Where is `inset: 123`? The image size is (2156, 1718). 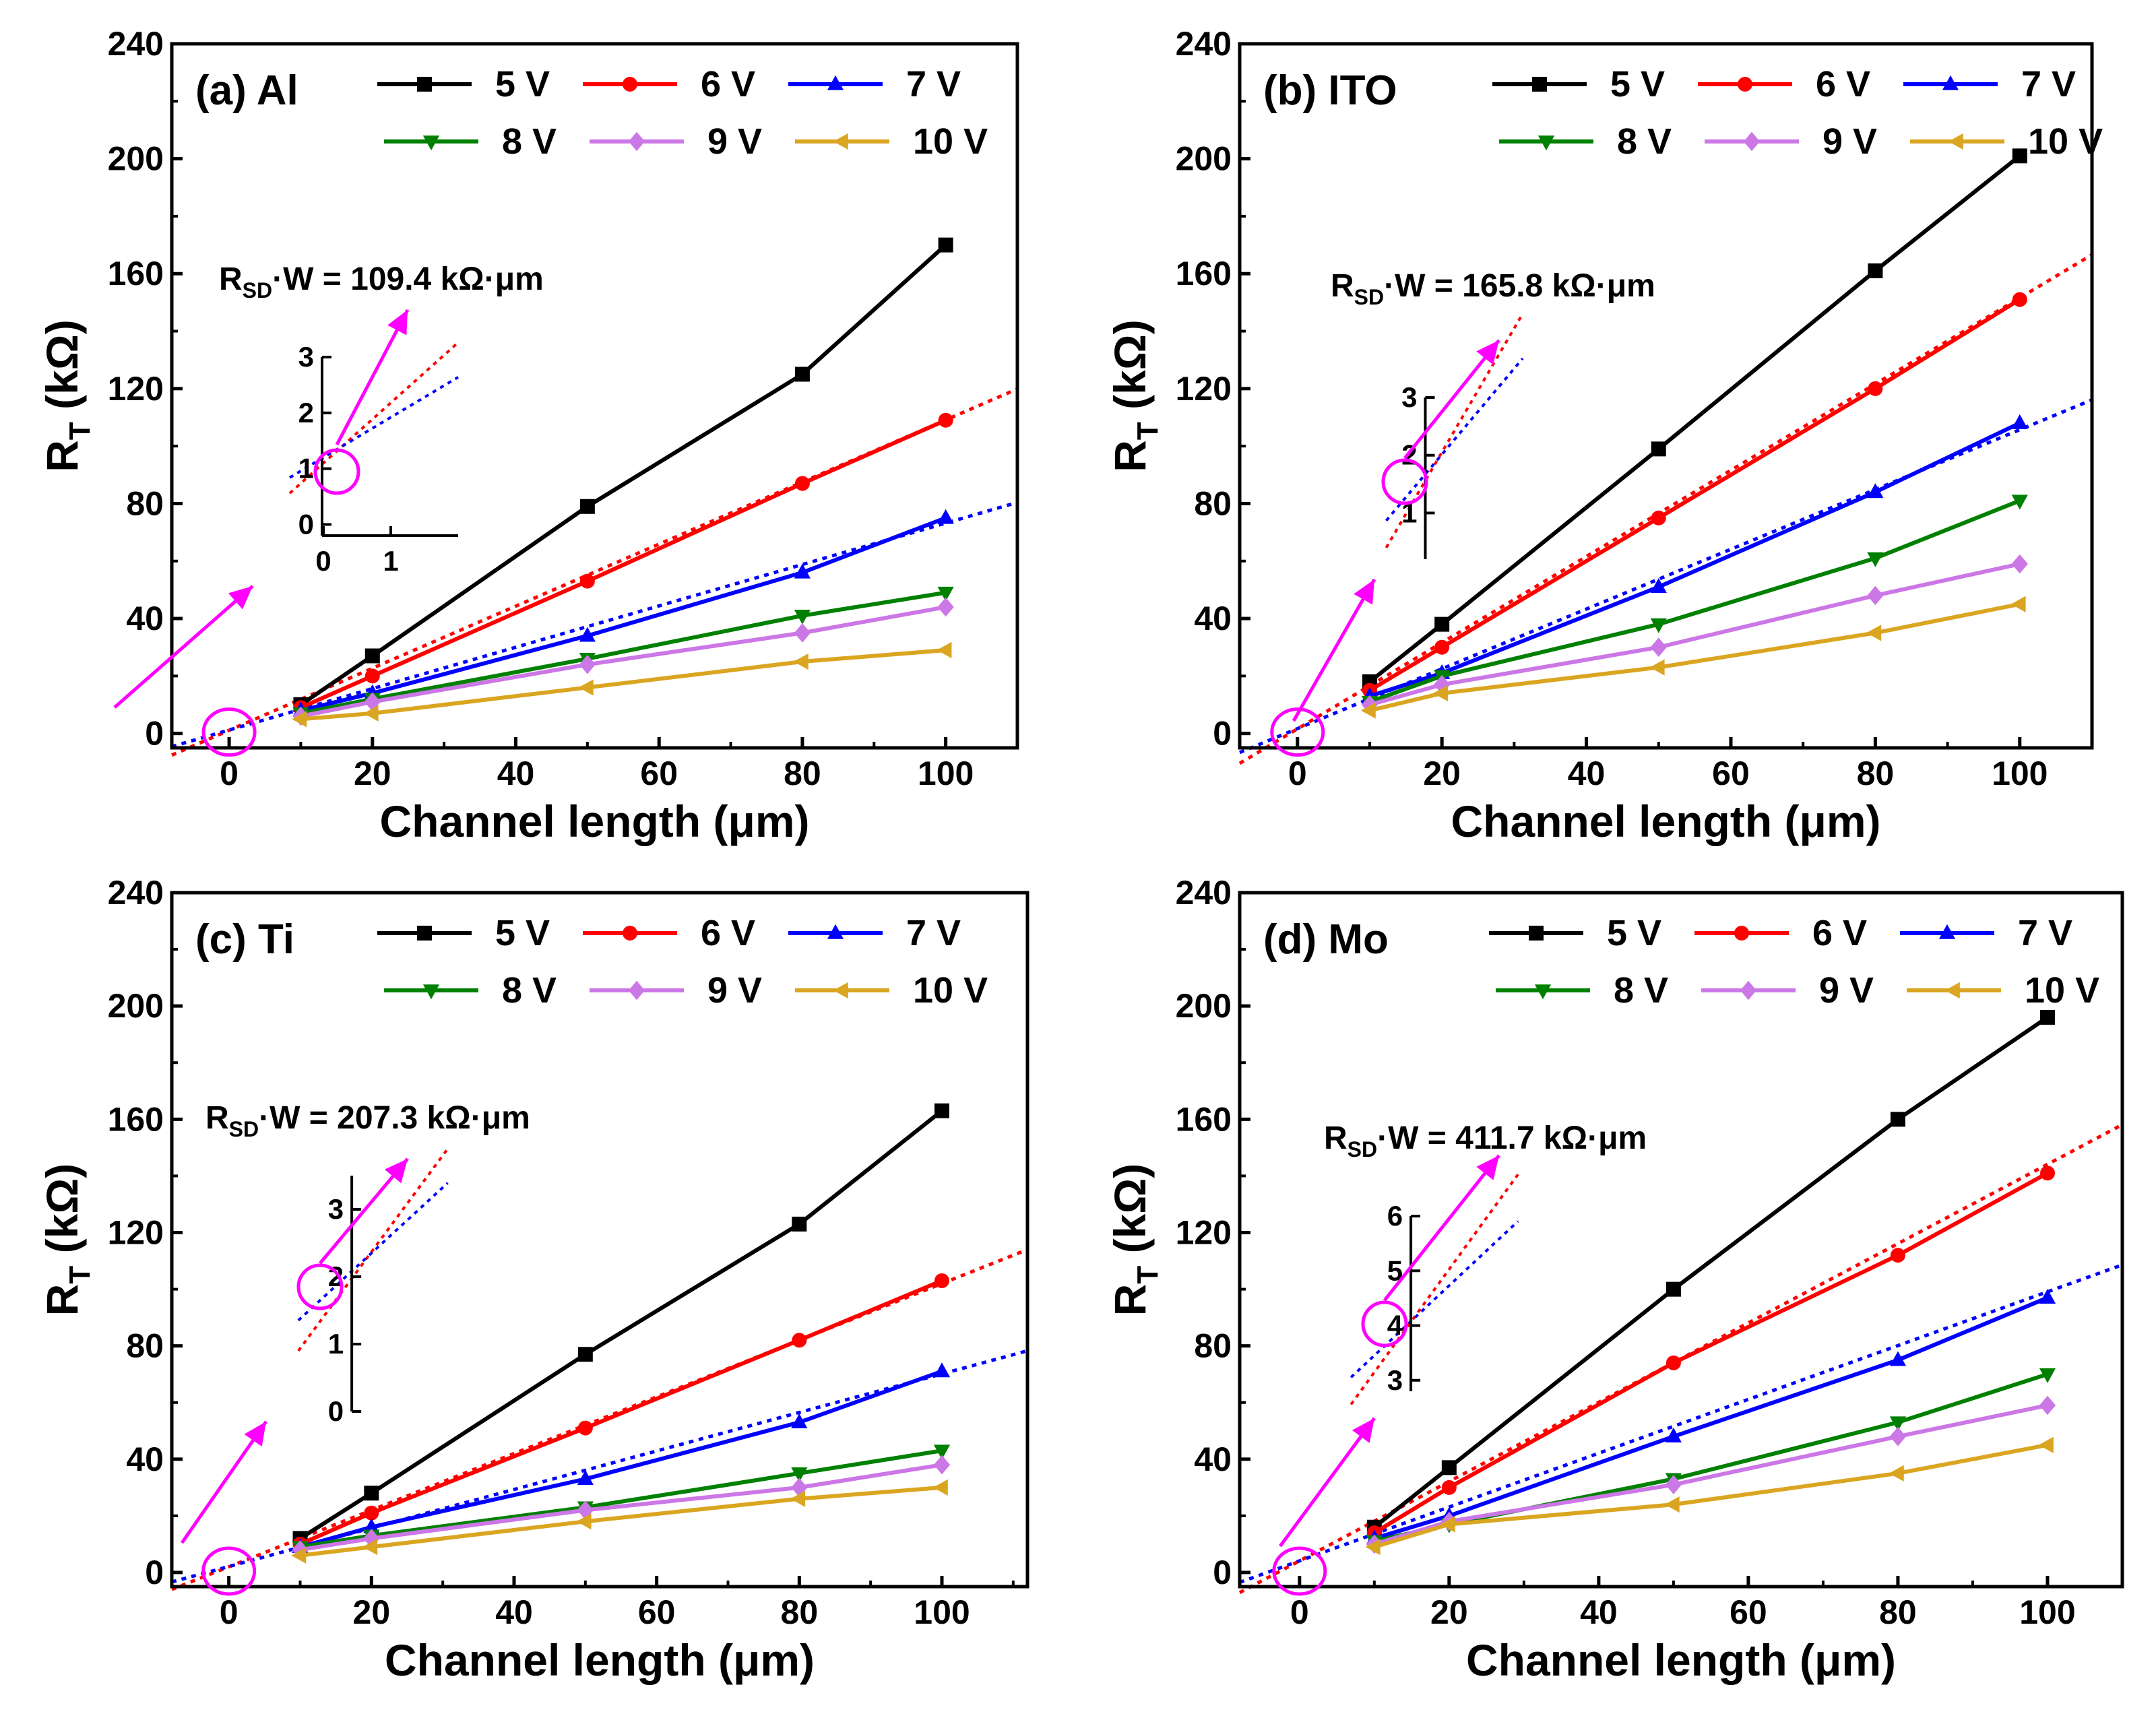
inset: 123 is located at coordinates (1452, 436).